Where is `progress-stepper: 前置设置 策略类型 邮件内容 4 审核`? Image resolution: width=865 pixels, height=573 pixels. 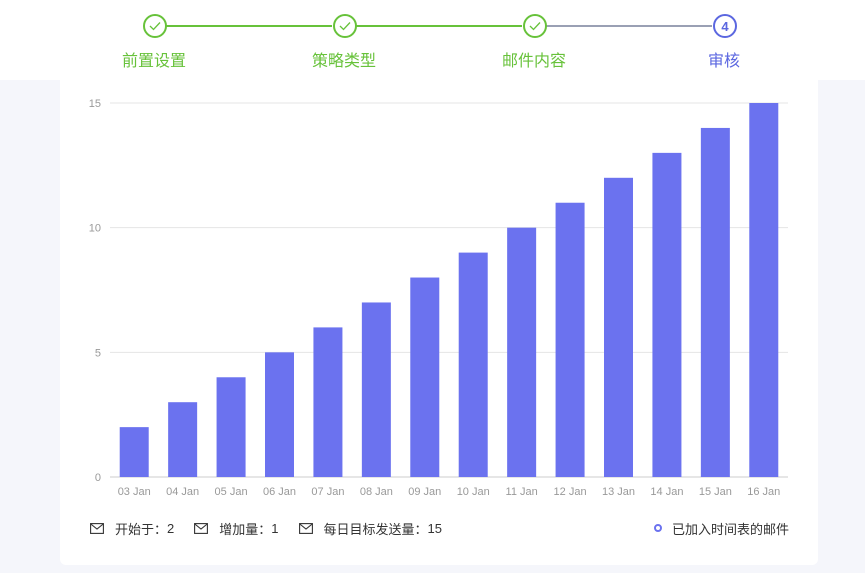
progress-stepper: 前置设置 策略类型 邮件内容 4 审核 is located at coordinates (432, 40).